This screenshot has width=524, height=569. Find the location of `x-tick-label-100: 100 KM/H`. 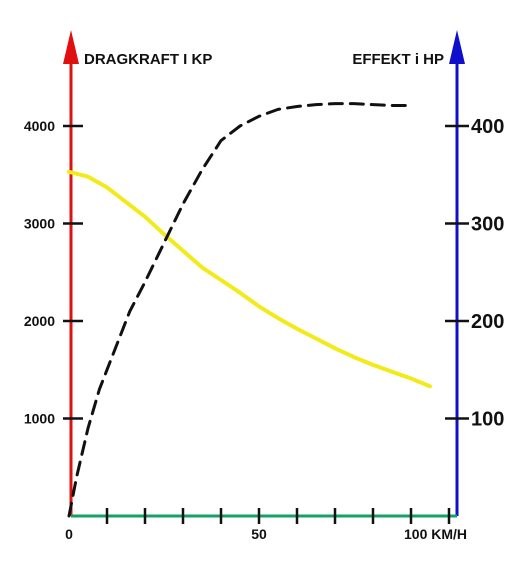

x-tick-label-100: 100 KM/H is located at coordinates (435, 534).